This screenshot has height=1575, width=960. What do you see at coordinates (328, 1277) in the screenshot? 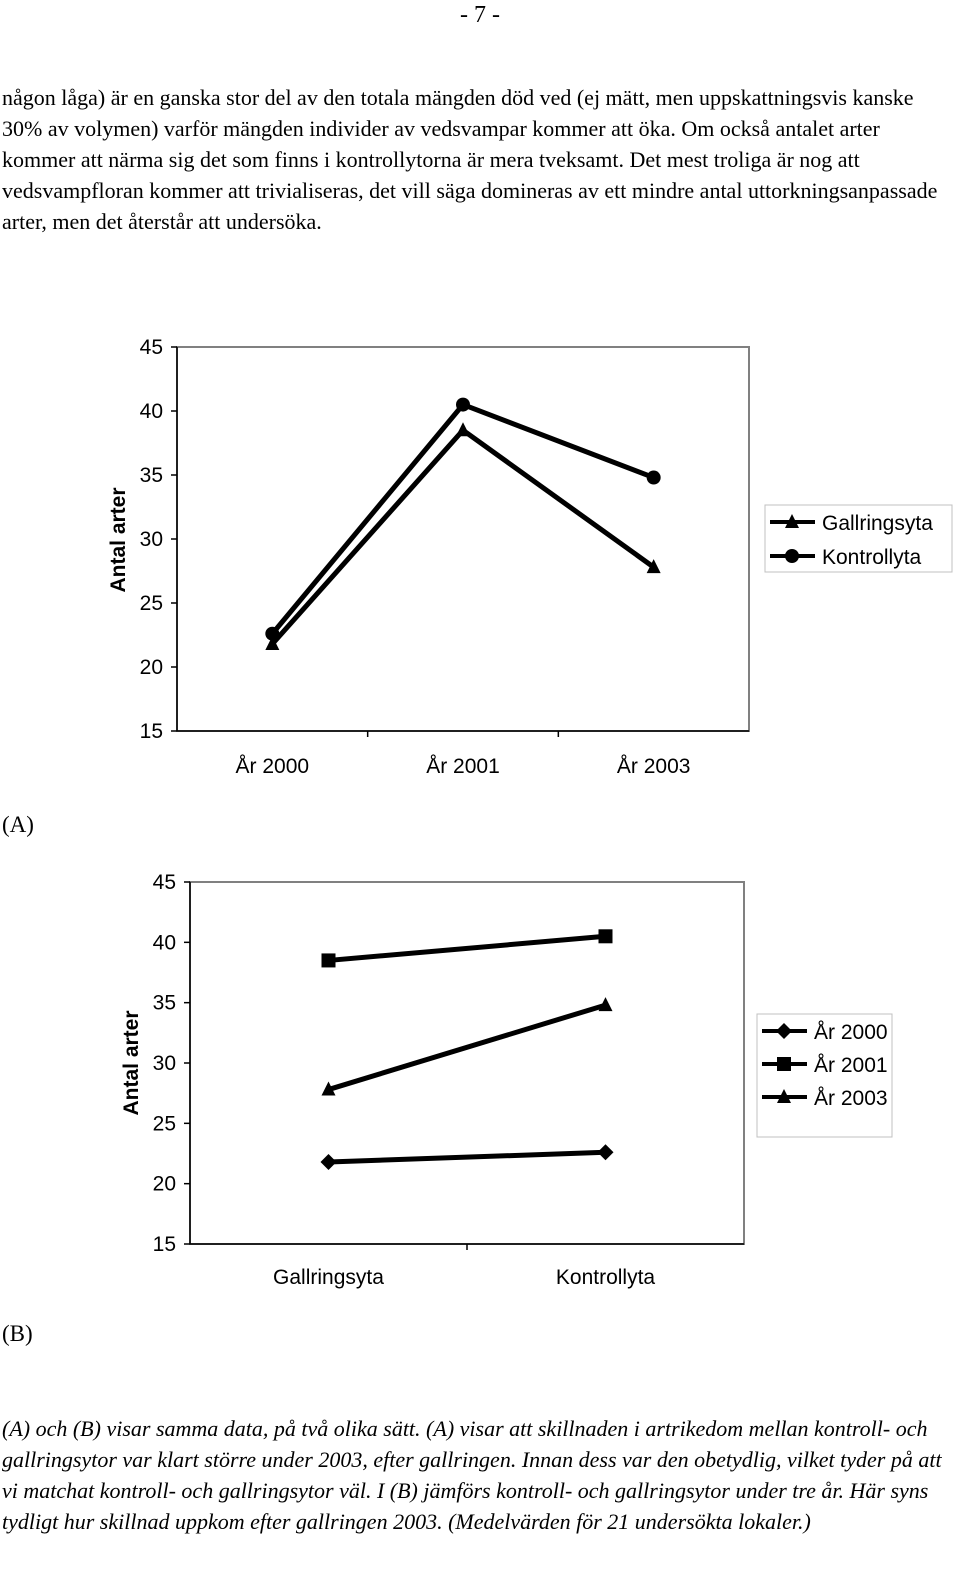
I see `x-tick-label: Gallringsyta` at bounding box center [328, 1277].